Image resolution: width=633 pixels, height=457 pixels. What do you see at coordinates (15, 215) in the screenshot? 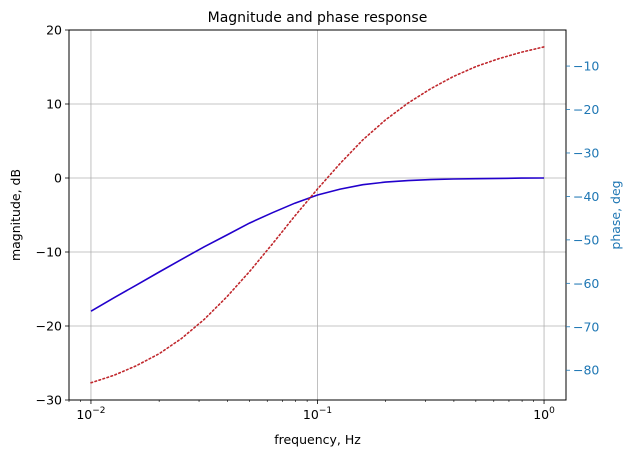
I see `y-axis-label: magnitude, dB` at bounding box center [15, 215].